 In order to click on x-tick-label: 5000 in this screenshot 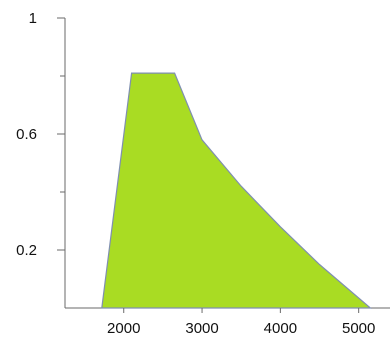, I will do `click(358, 328)`.